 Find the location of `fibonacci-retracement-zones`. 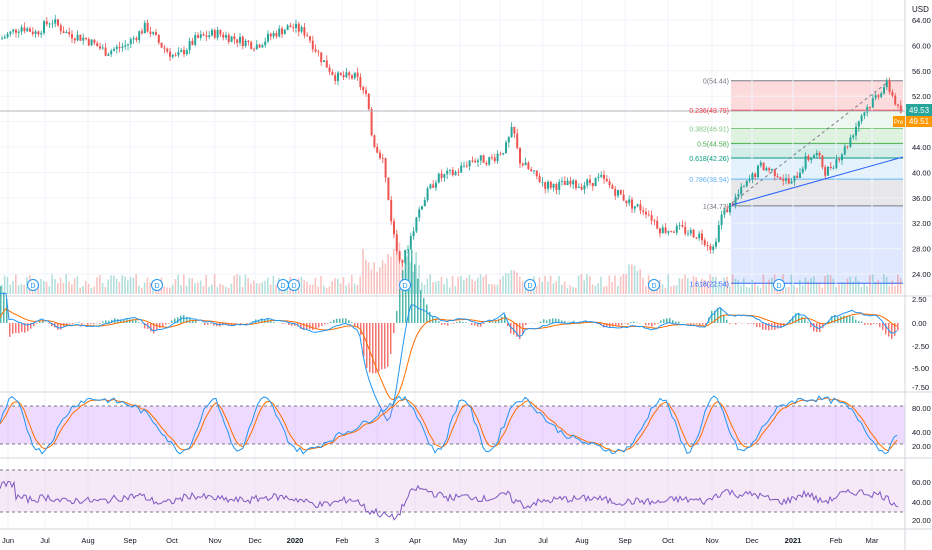

fibonacci-retracement-zones is located at coordinates (817, 182).